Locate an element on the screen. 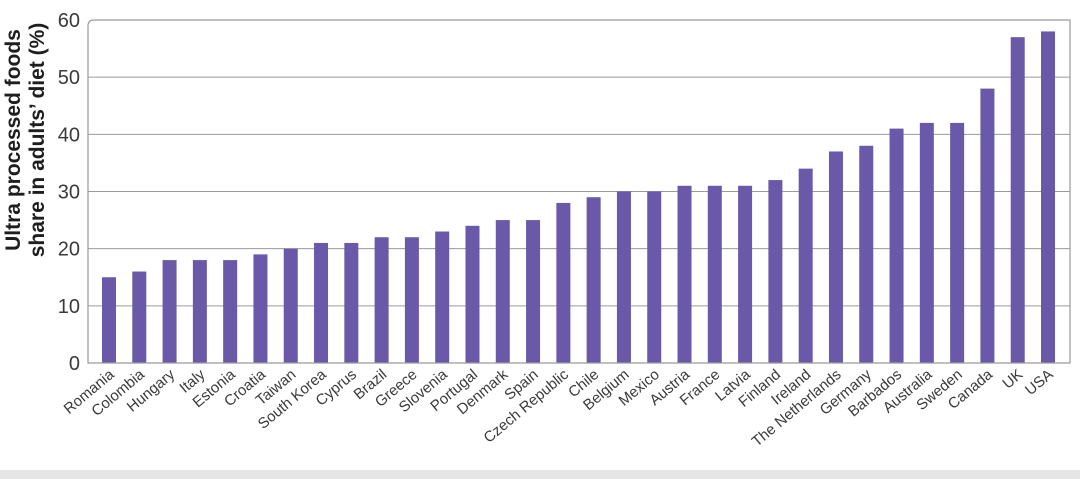 Image resolution: width=1080 pixels, height=479 pixels. y-tick-label: 50 is located at coordinates (69, 78).